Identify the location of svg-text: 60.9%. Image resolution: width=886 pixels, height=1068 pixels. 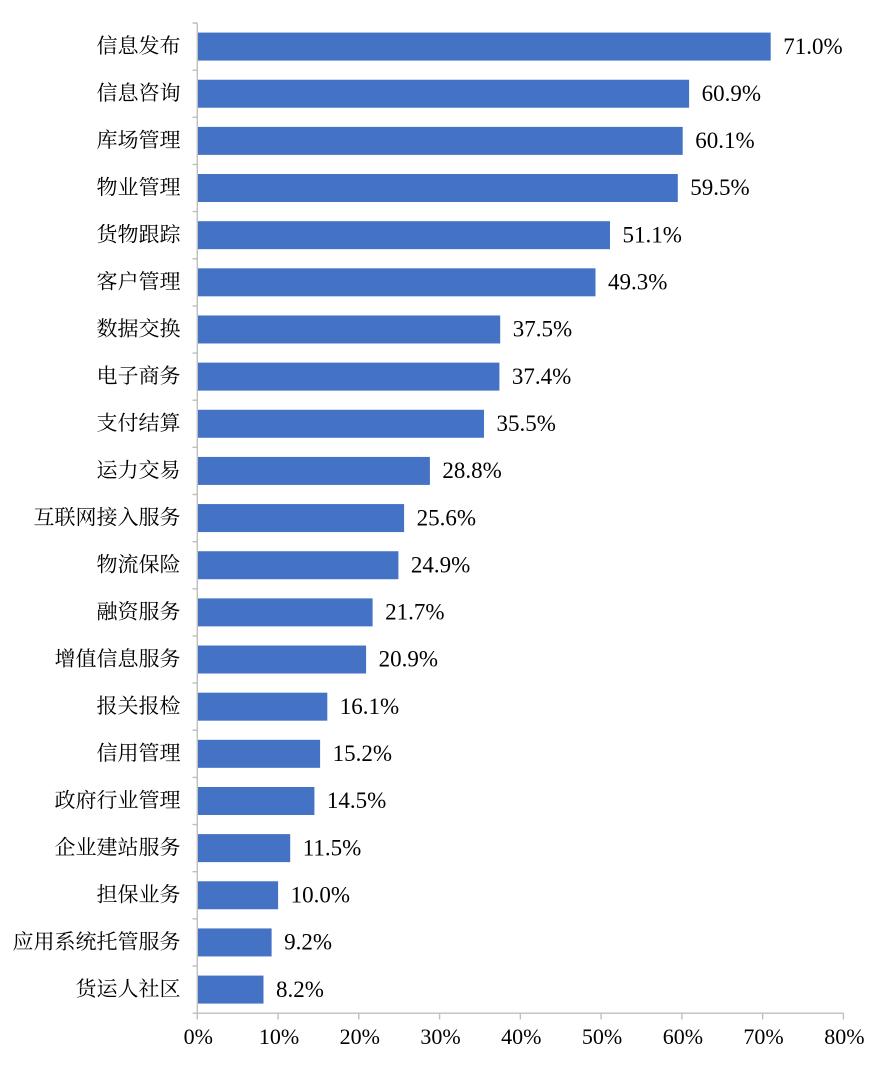
(731, 93).